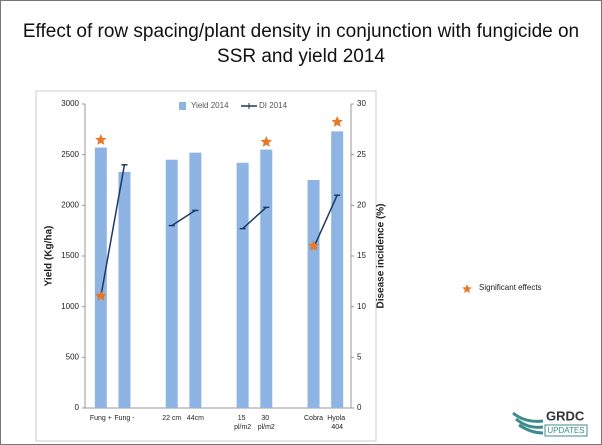 Image resolution: width=602 pixels, height=445 pixels. I want to click on x-tick-label: Cobra, so click(313, 418).